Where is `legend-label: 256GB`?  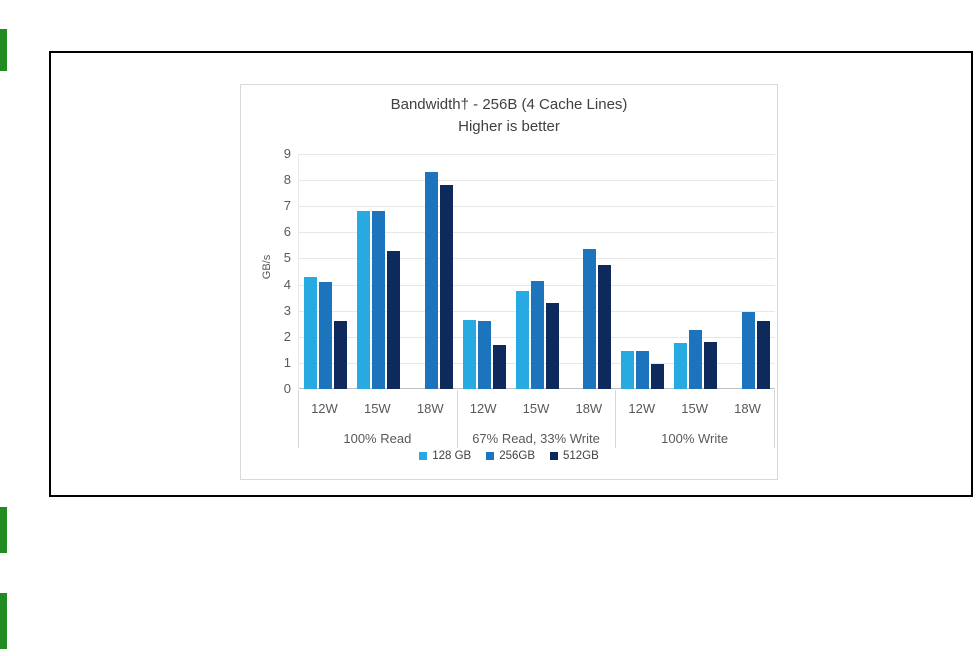
legend-label: 256GB is located at coordinates (517, 456).